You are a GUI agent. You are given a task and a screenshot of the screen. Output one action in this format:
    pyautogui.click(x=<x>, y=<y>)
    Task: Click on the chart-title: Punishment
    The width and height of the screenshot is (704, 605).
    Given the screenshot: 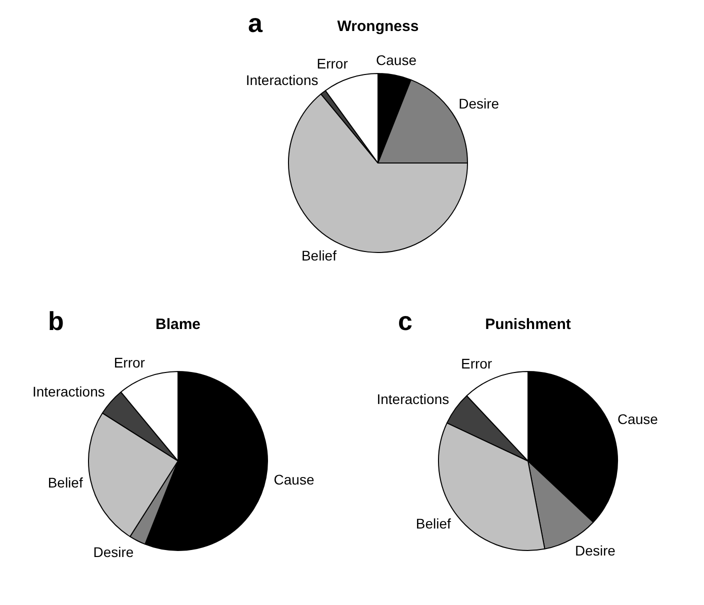 What is the action you would take?
    pyautogui.click(x=528, y=325)
    